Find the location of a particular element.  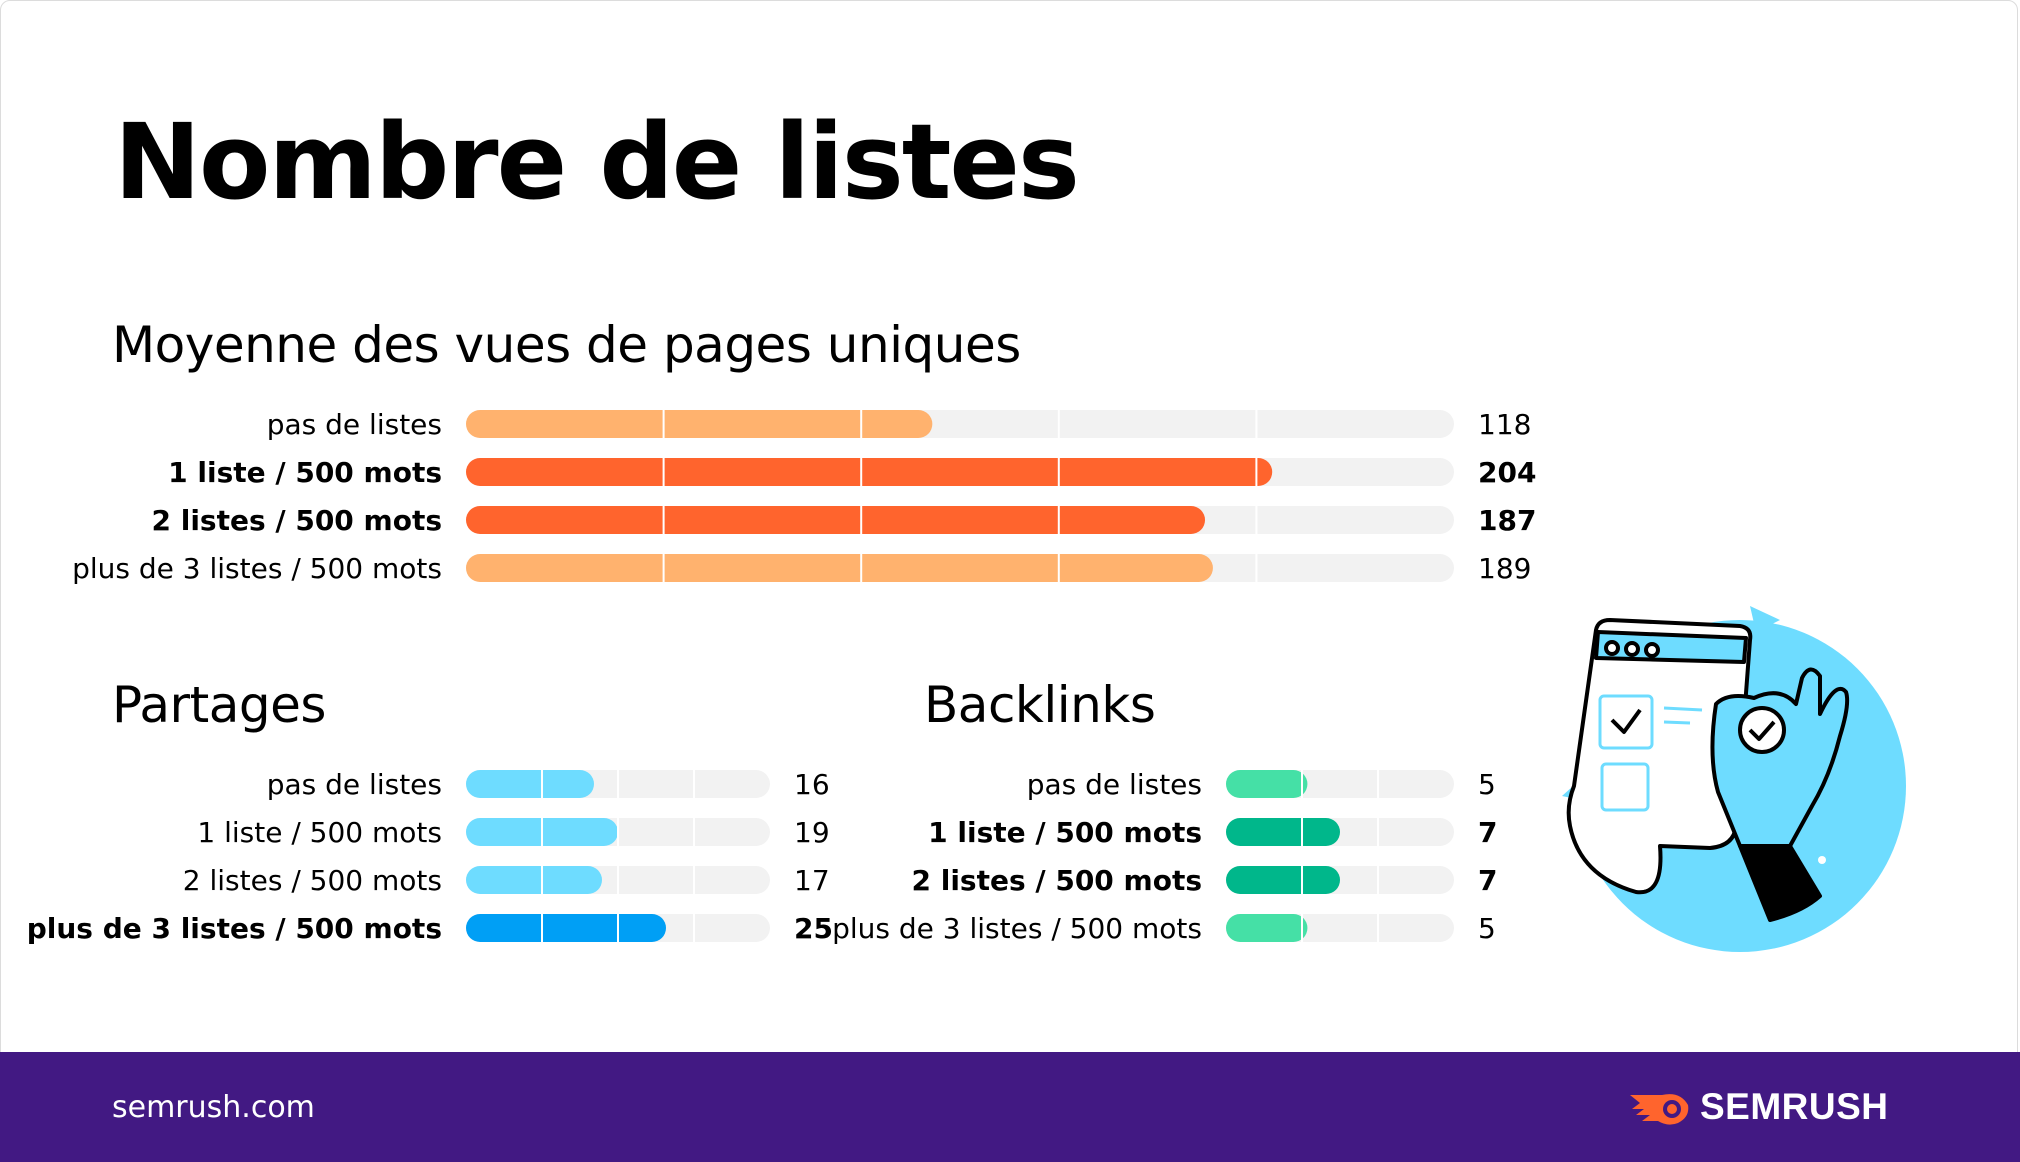

checklist-hand-illustration is located at coordinates (1734, 779).